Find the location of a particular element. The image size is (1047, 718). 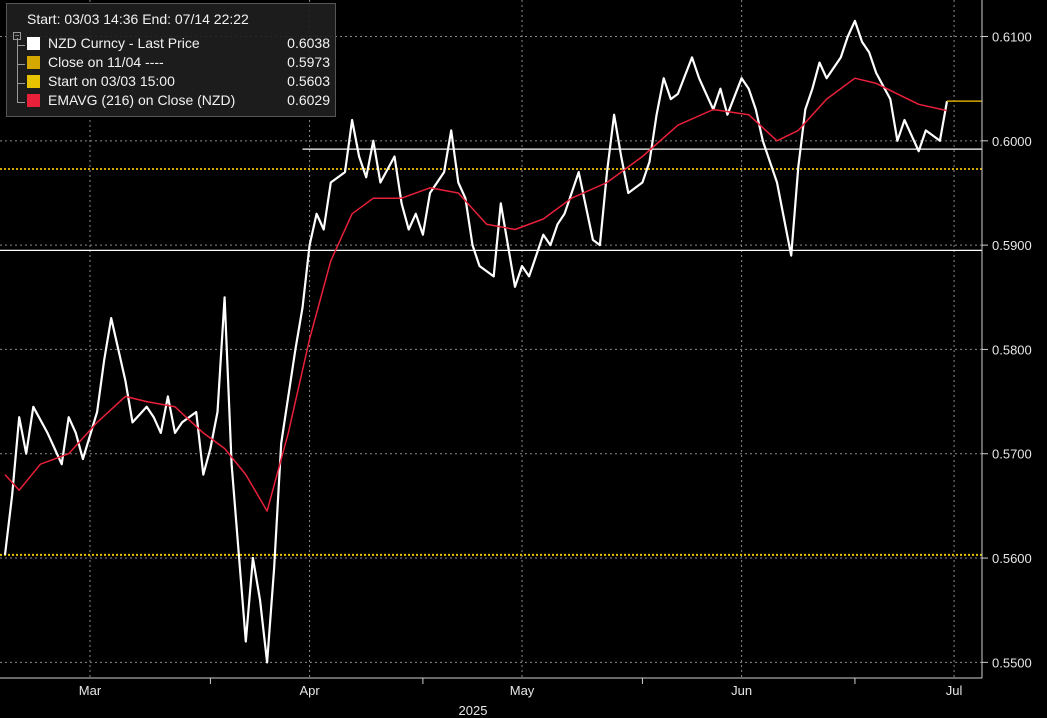

y-tick-label: 0.5900 is located at coordinates (1012, 245).